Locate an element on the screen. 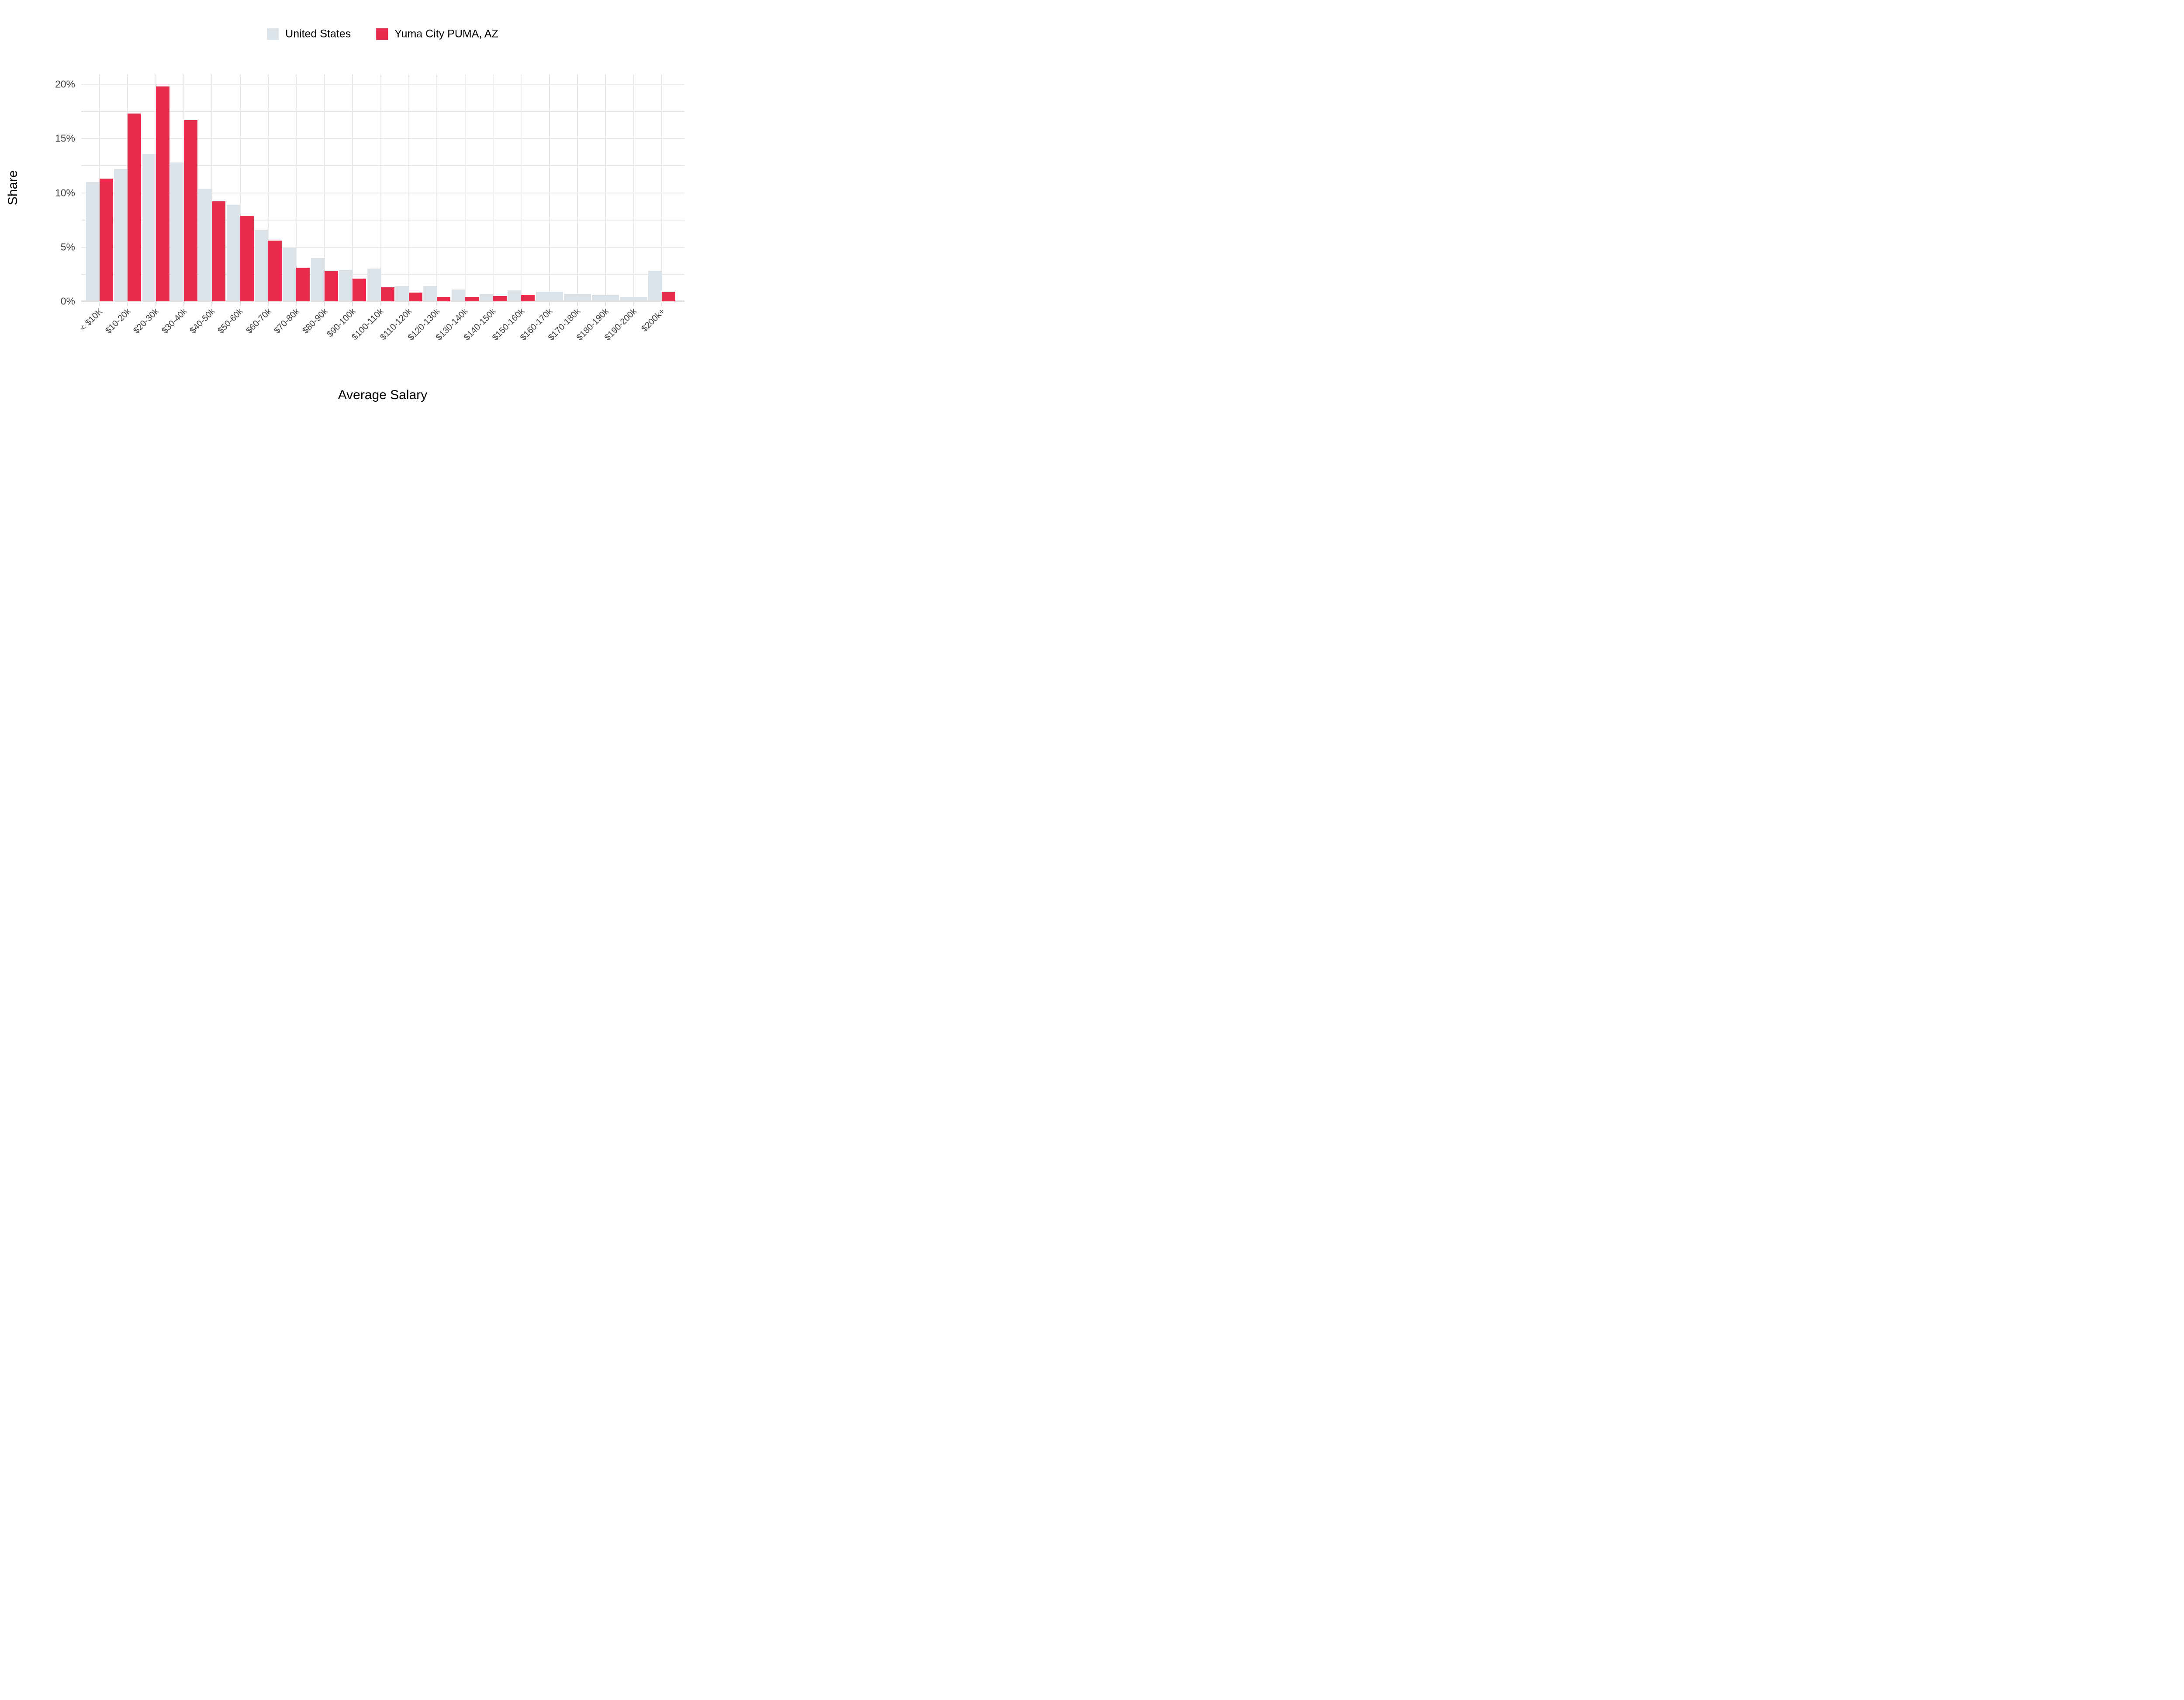  y-tick-label: 10% is located at coordinates (65, 192).